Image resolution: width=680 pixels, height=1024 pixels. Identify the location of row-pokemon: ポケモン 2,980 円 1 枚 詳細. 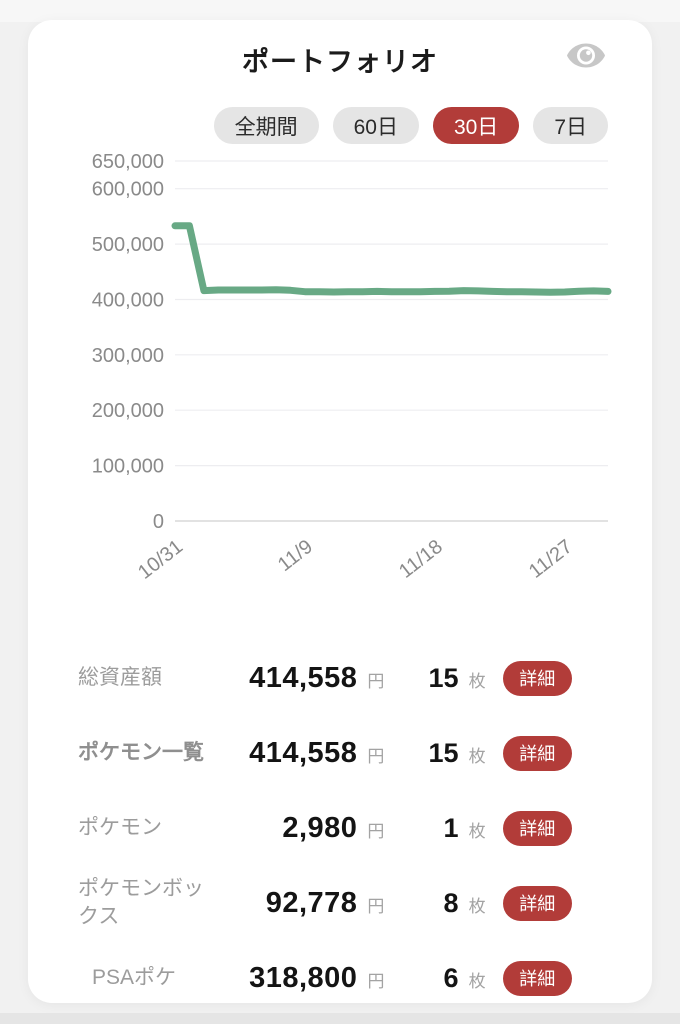
(325, 828).